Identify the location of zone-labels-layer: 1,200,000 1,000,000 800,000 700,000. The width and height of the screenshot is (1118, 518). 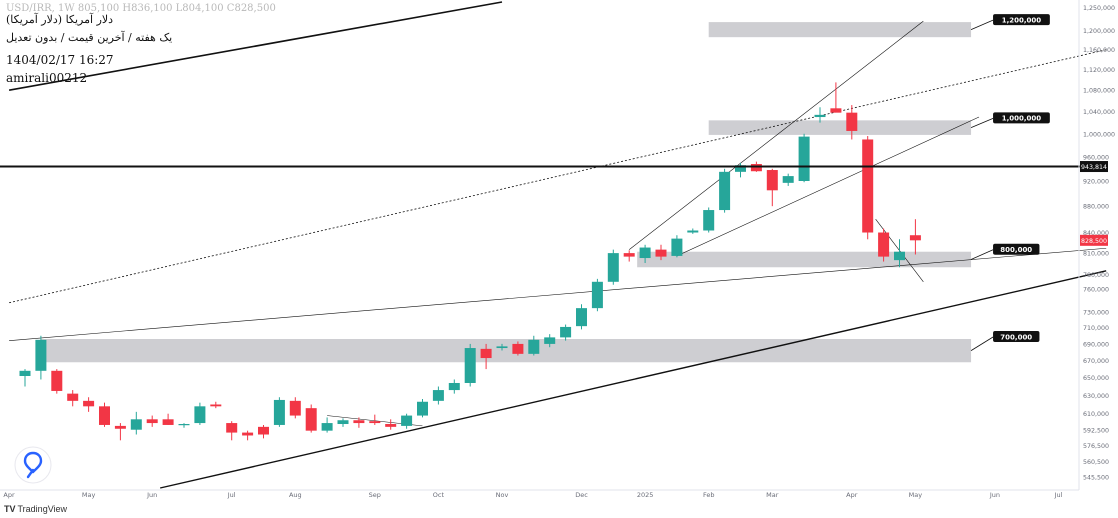
(1010, 182).